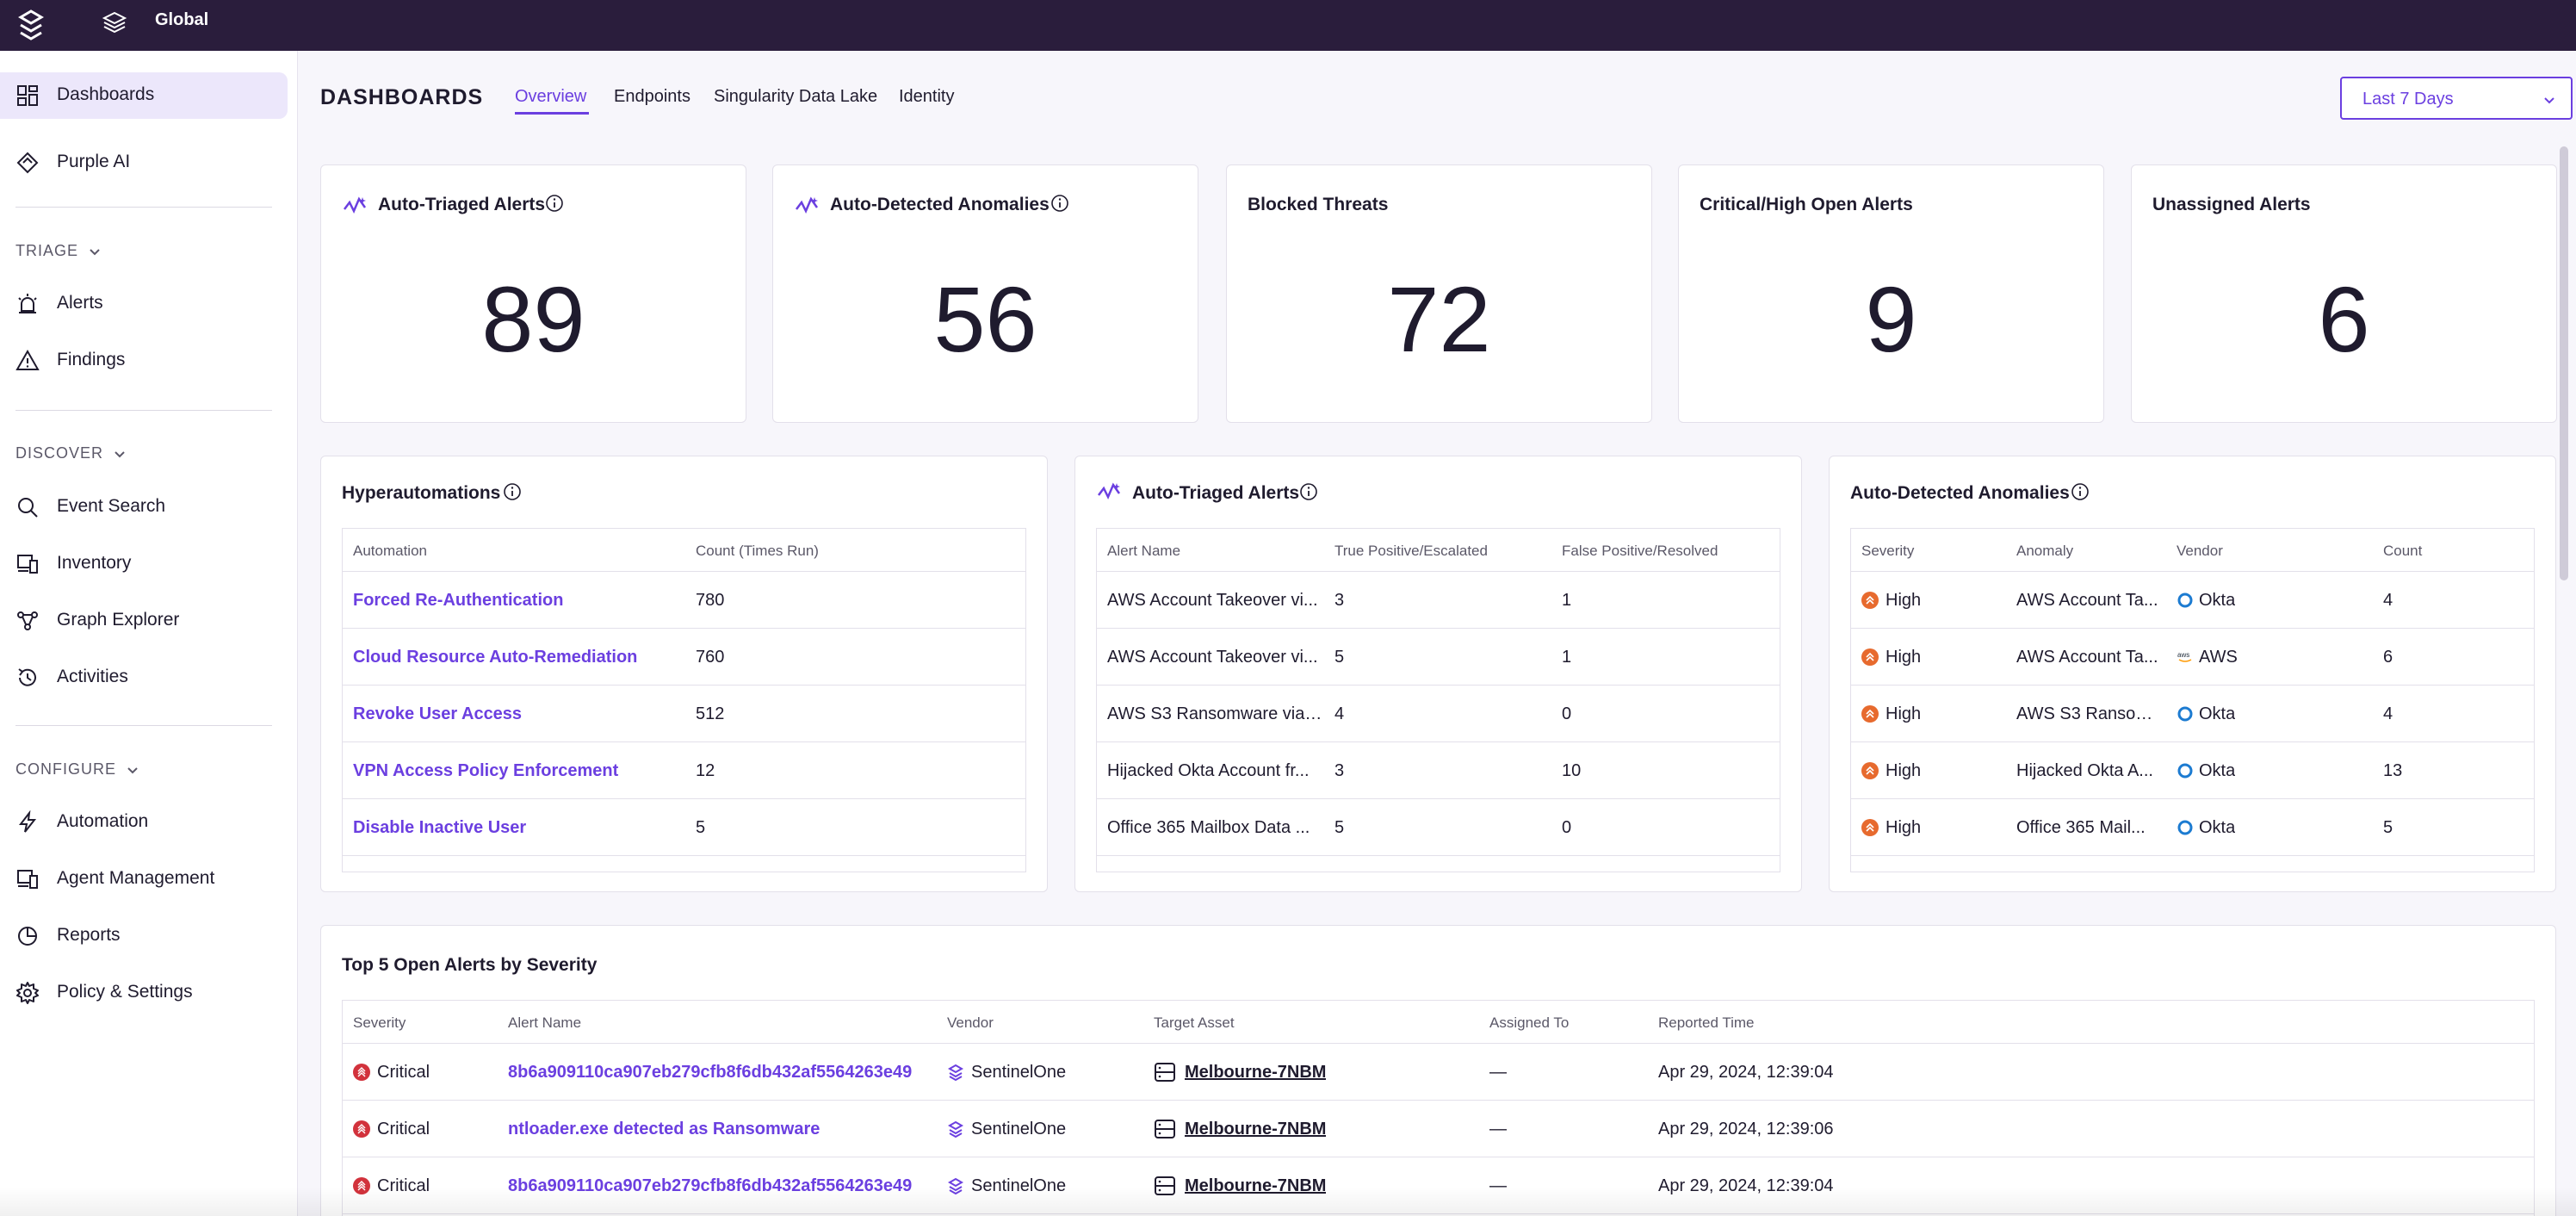 The height and width of the screenshot is (1216, 2576). Describe the element at coordinates (144, 678) in the screenshot. I see `sidebar-item-activities: Activities` at that location.